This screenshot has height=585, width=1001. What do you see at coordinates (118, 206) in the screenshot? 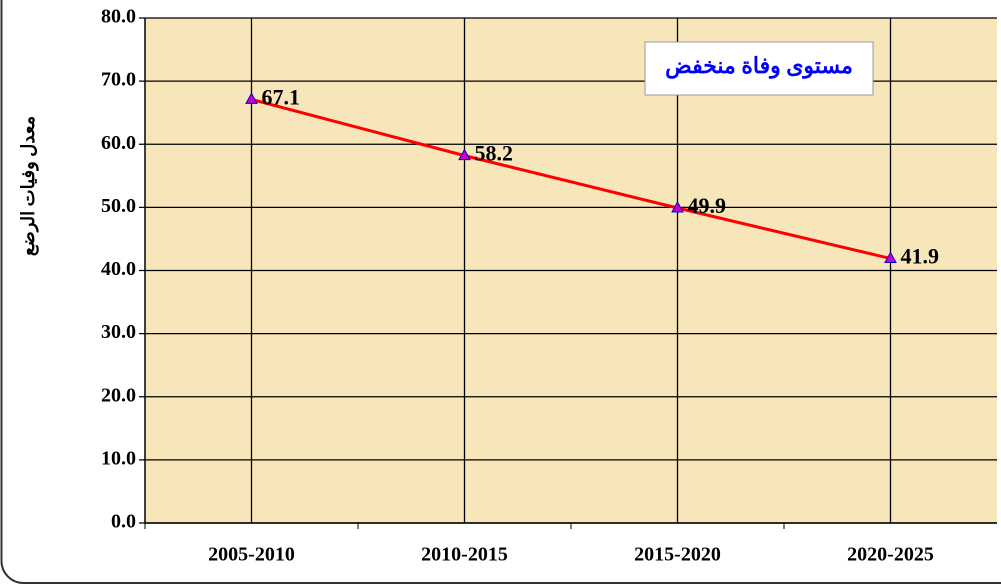
I see `y-tick-label: 50.0` at bounding box center [118, 206].